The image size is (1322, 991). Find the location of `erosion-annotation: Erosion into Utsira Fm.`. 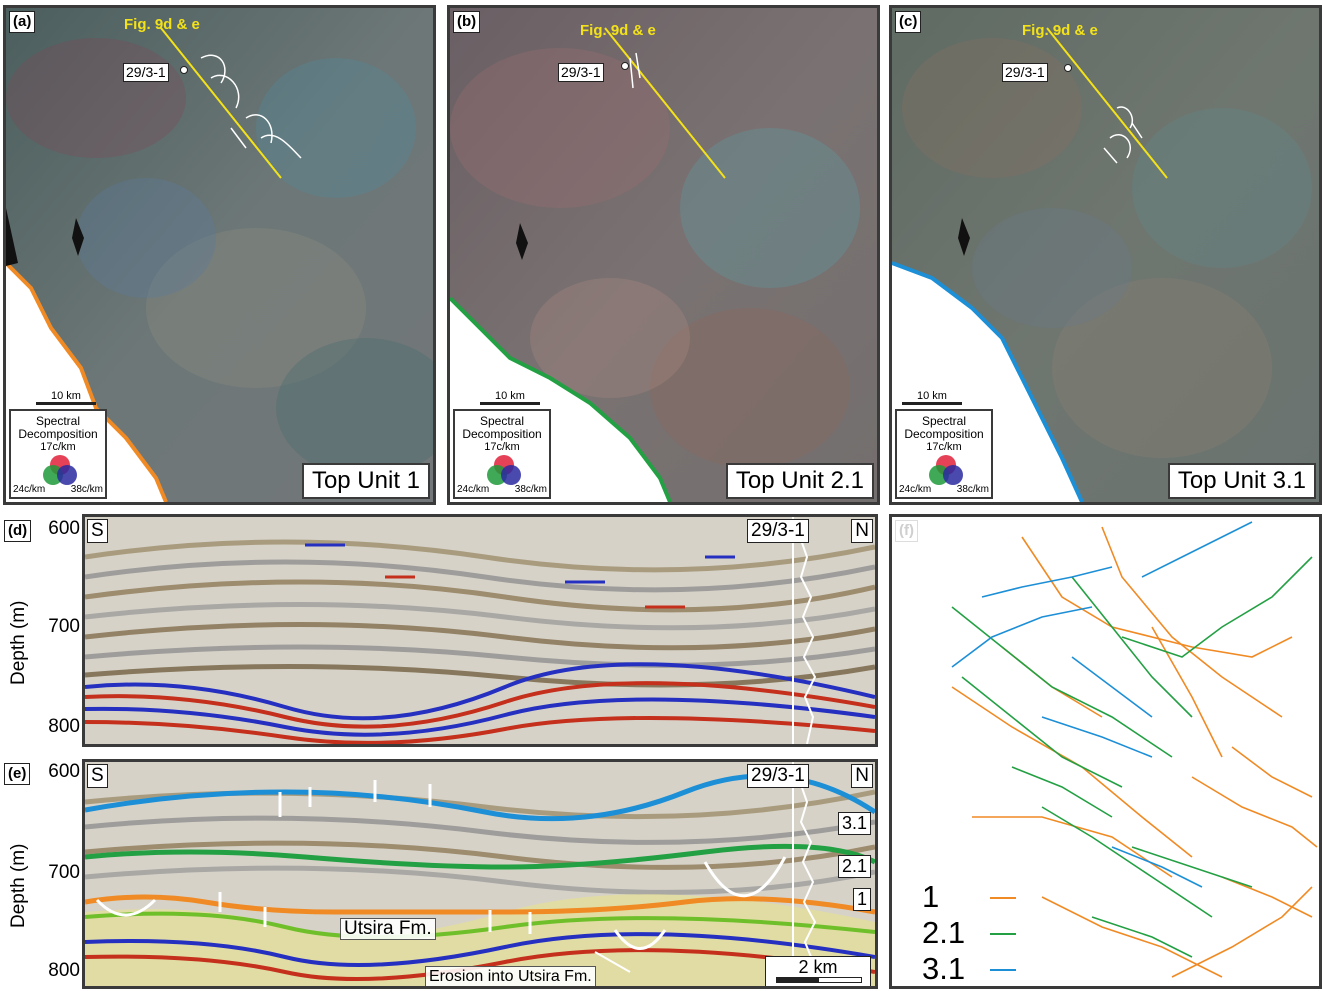

erosion-annotation: Erosion into Utsira Fm. is located at coordinates (510, 976).